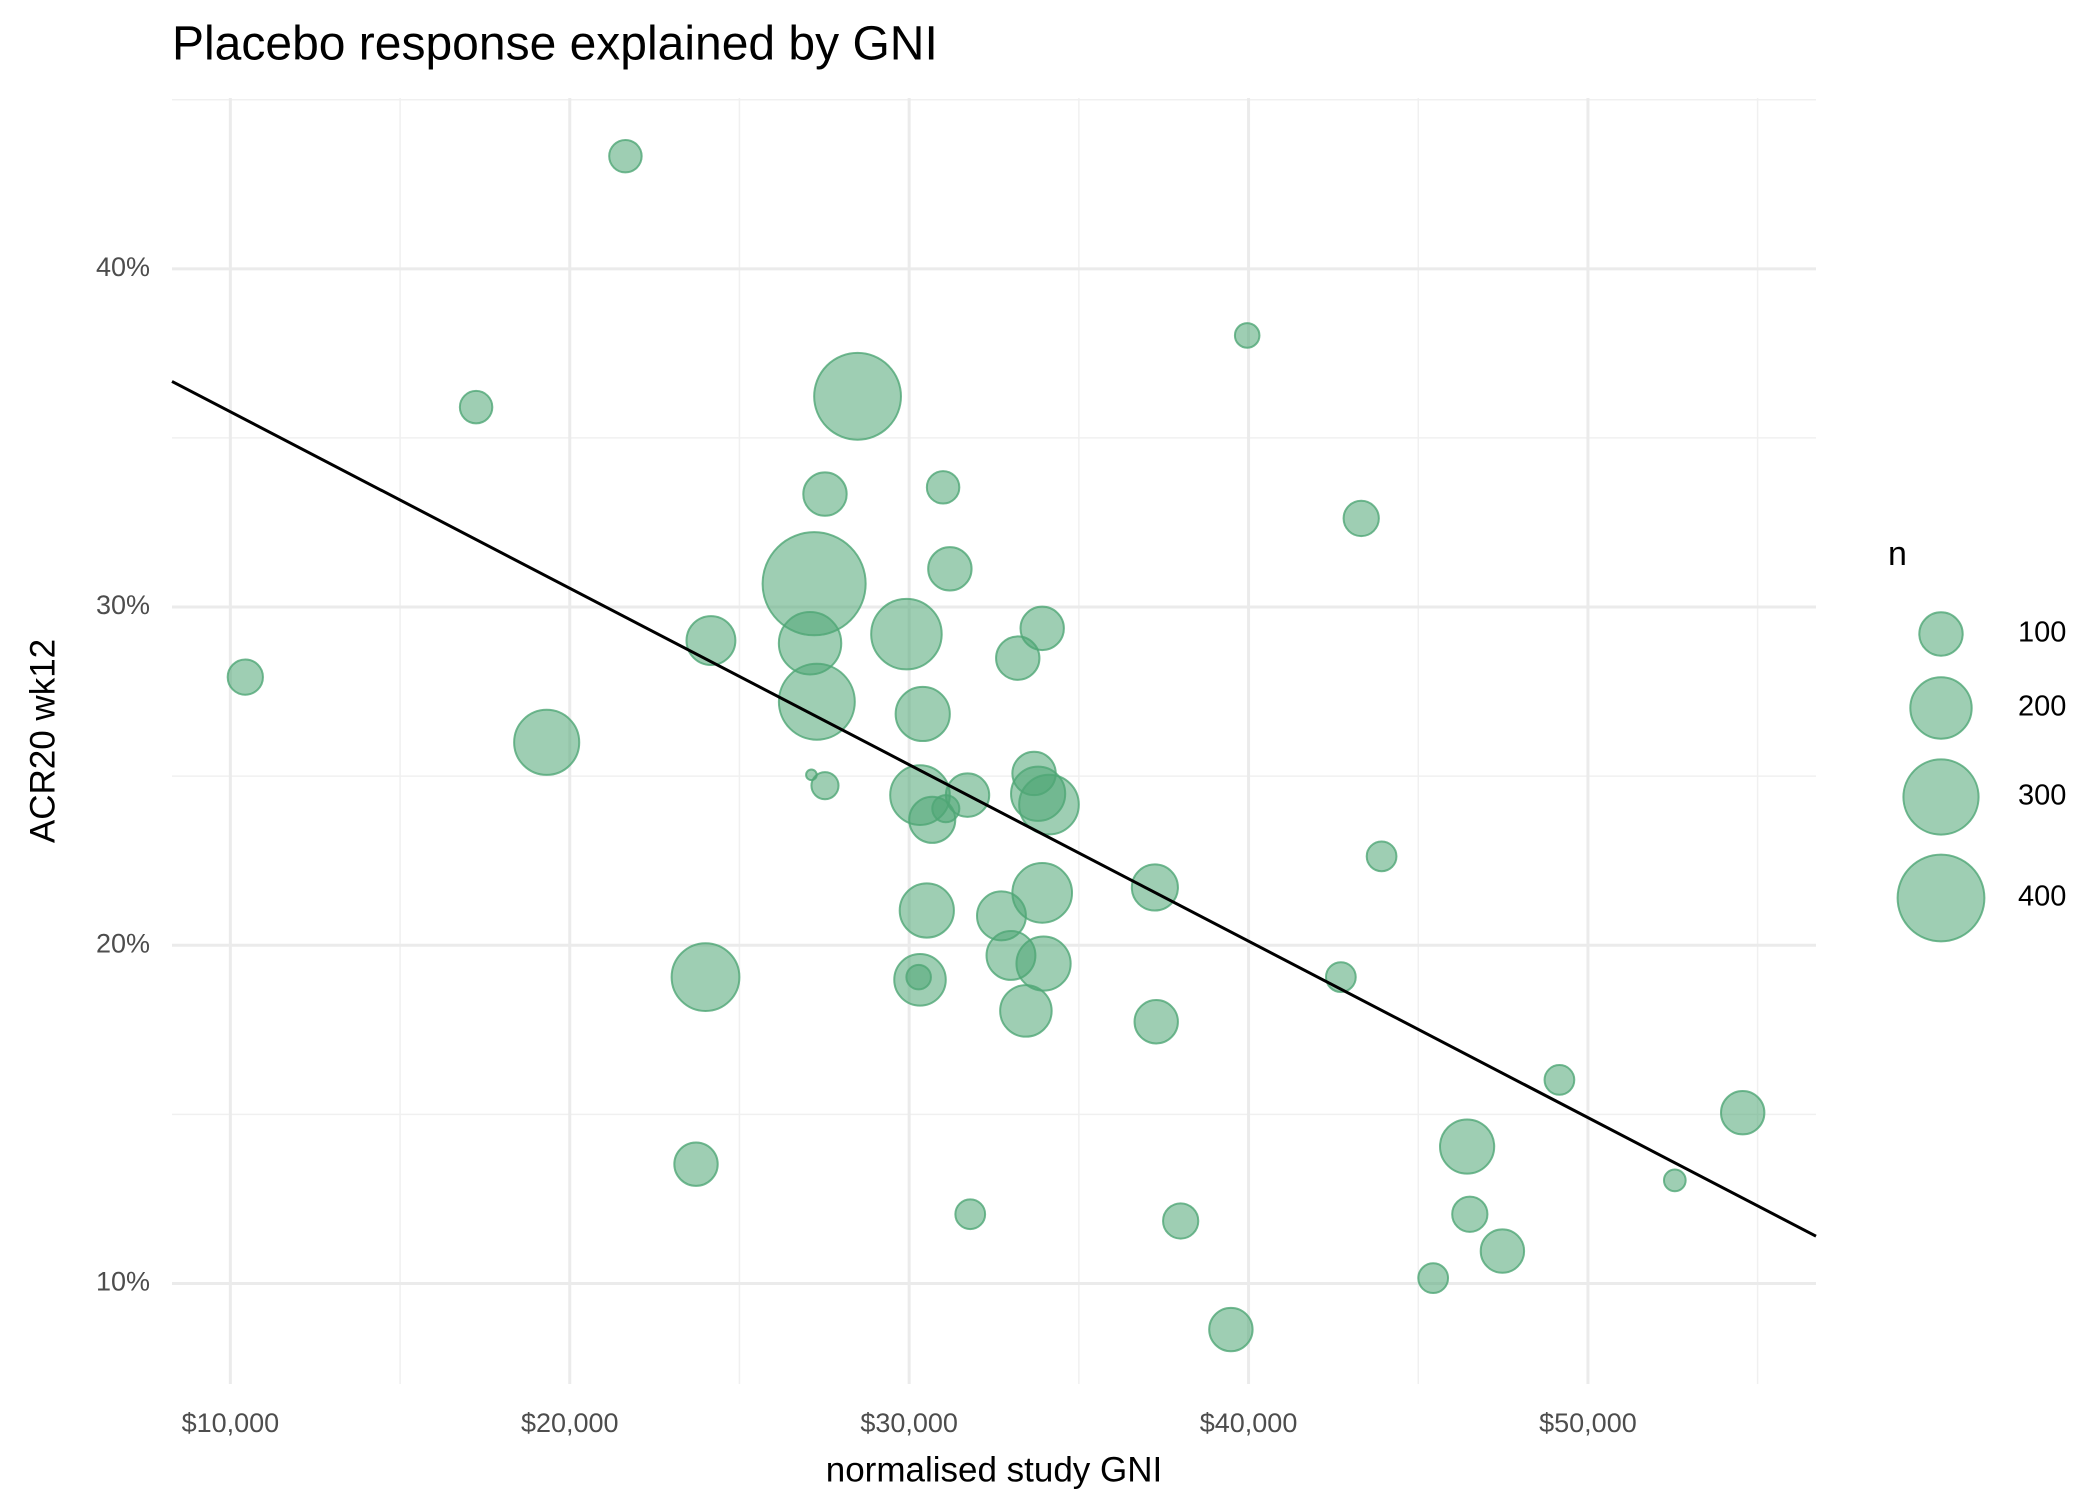 The height and width of the screenshot is (1500, 2100). Describe the element at coordinates (42, 741) in the screenshot. I see `y-axis-title: ACR20 wk12` at that location.